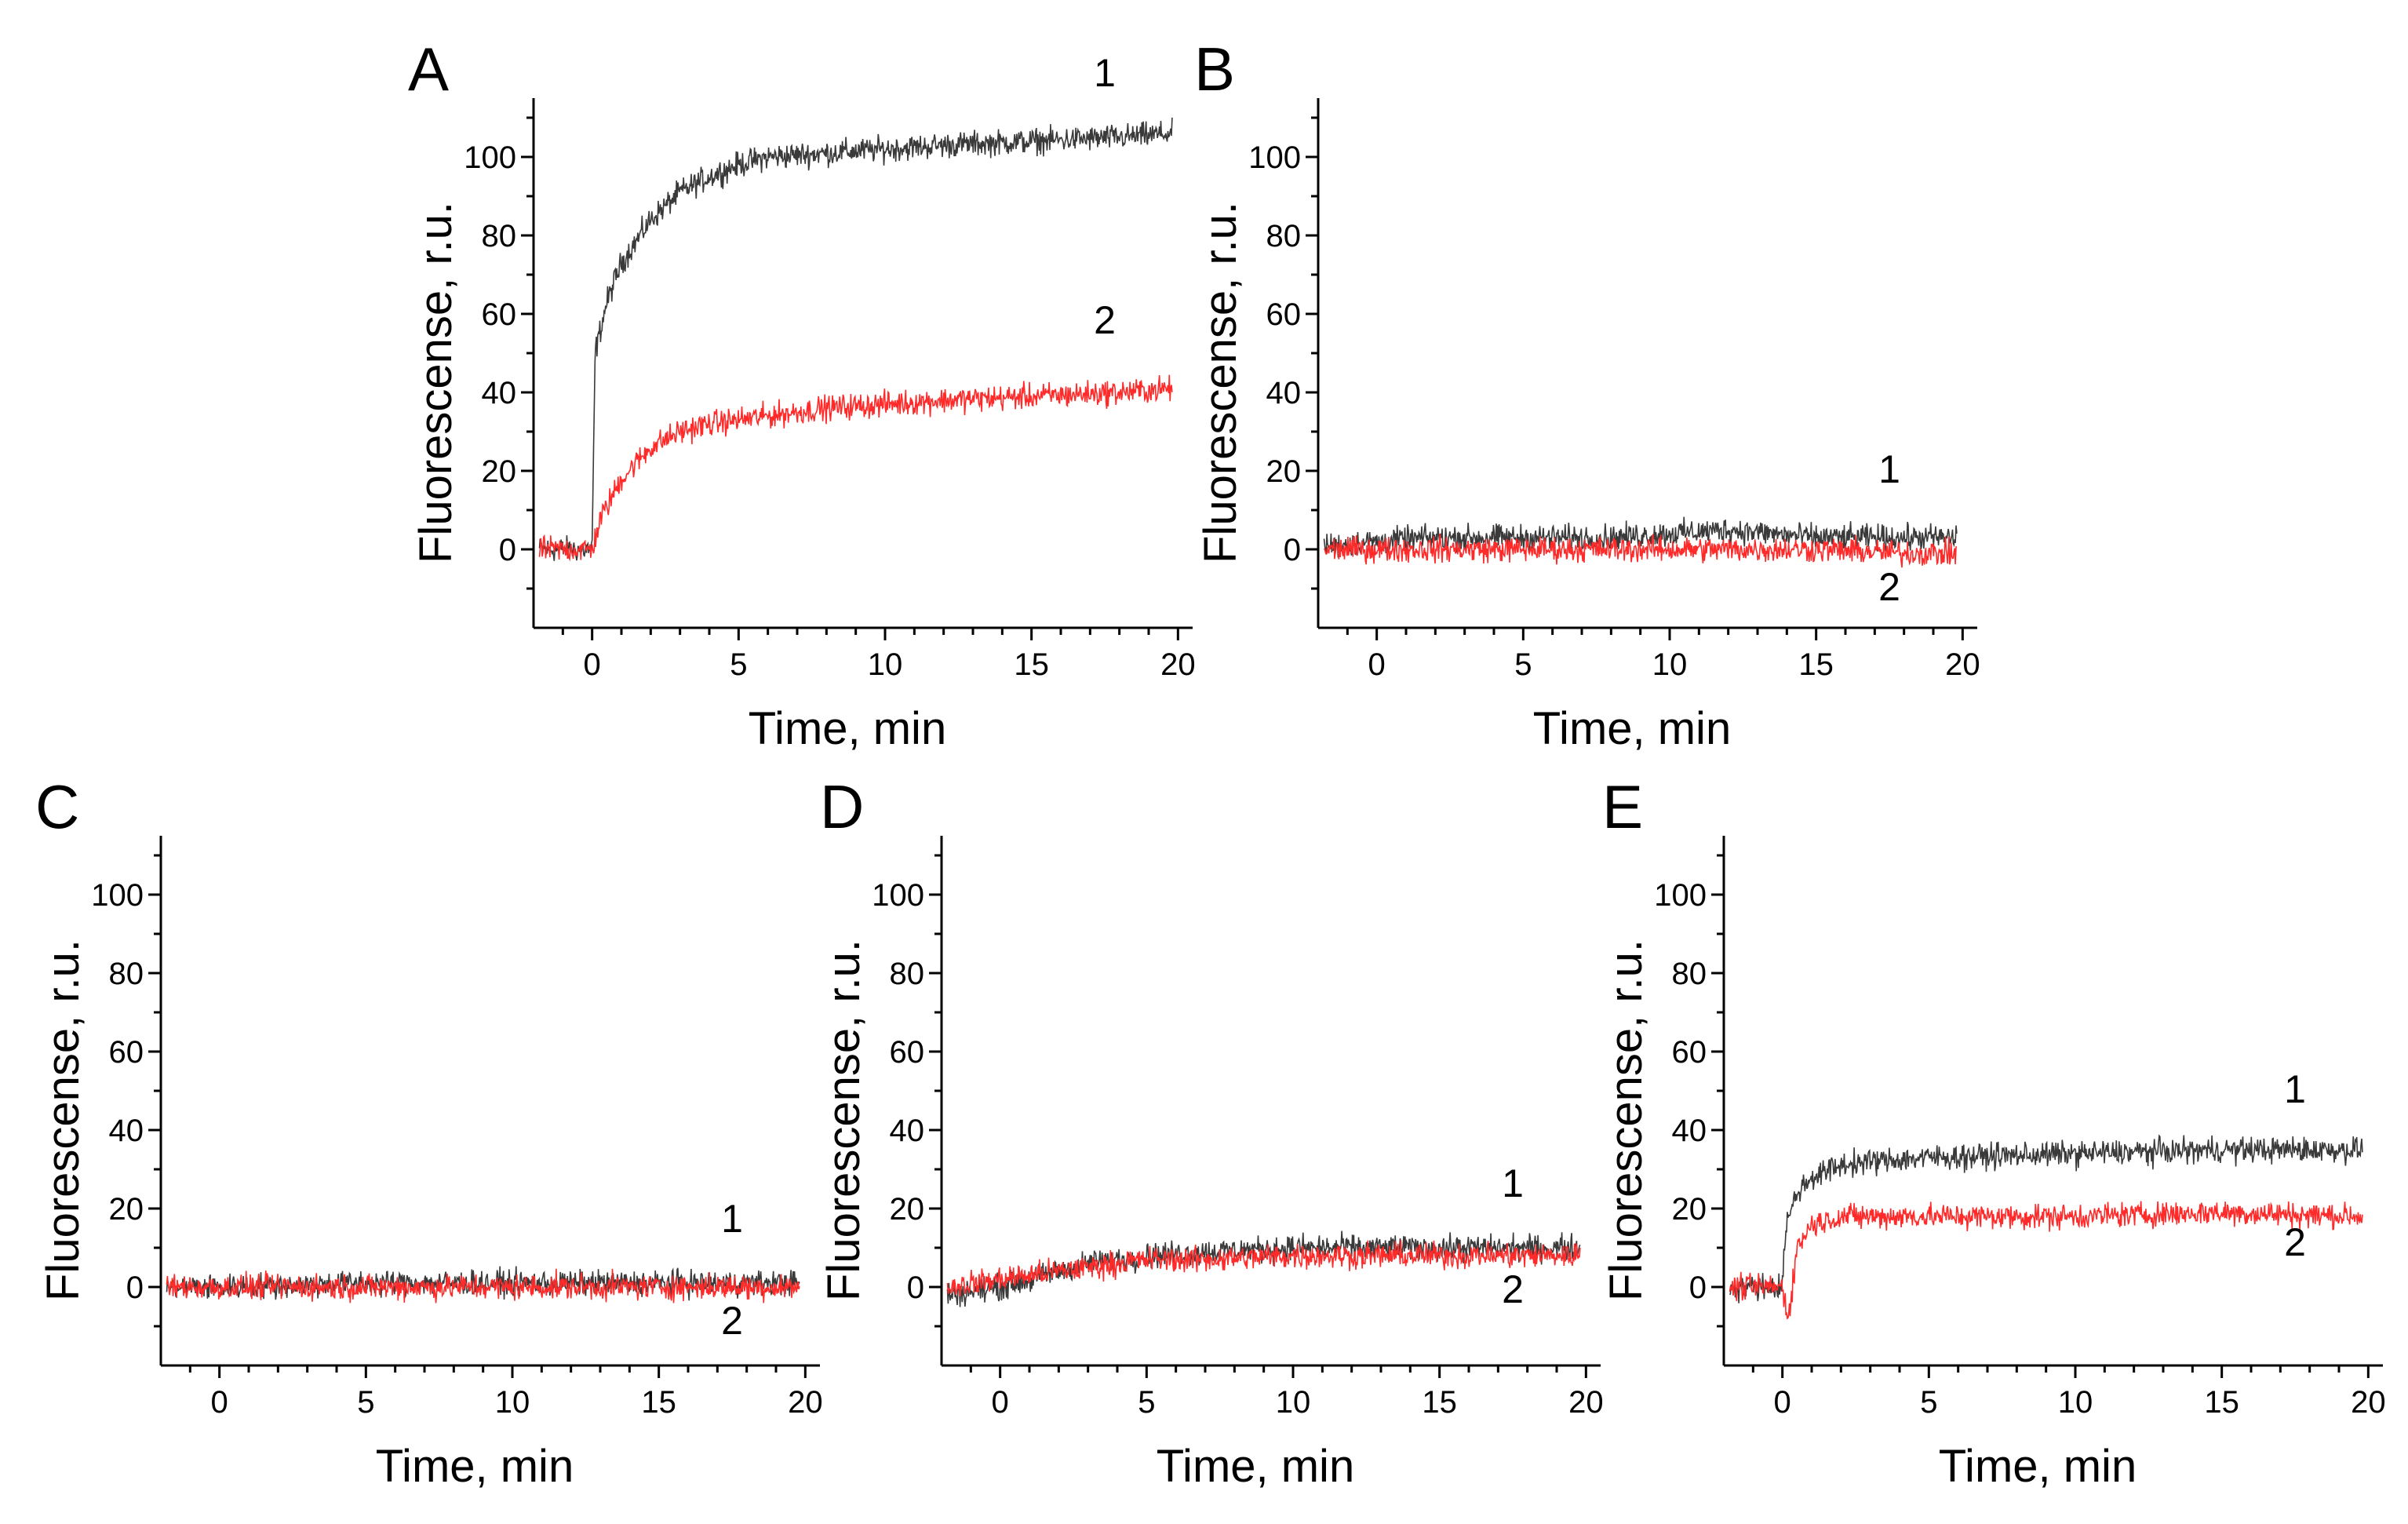 This screenshot has height=1524, width=2408. Describe the element at coordinates (1214, 69) in the screenshot. I see `panel-letter: B` at that location.